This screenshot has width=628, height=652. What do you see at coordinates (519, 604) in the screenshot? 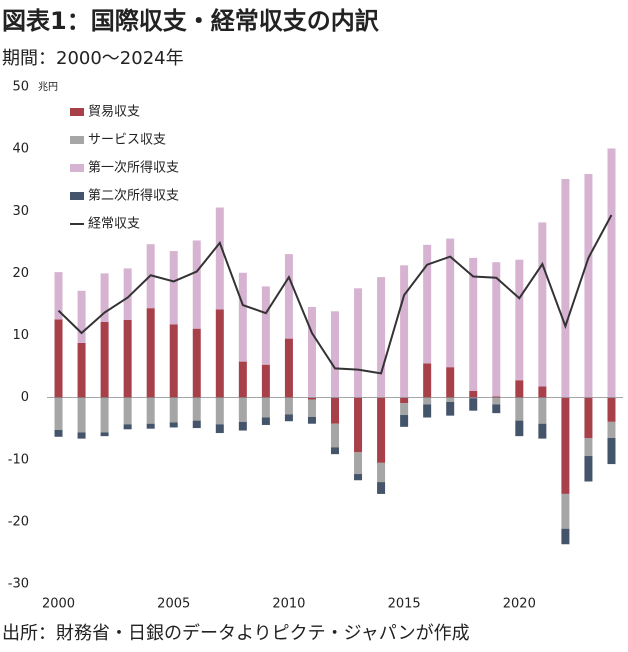
I see `x-tick-label: 2020` at bounding box center [519, 604].